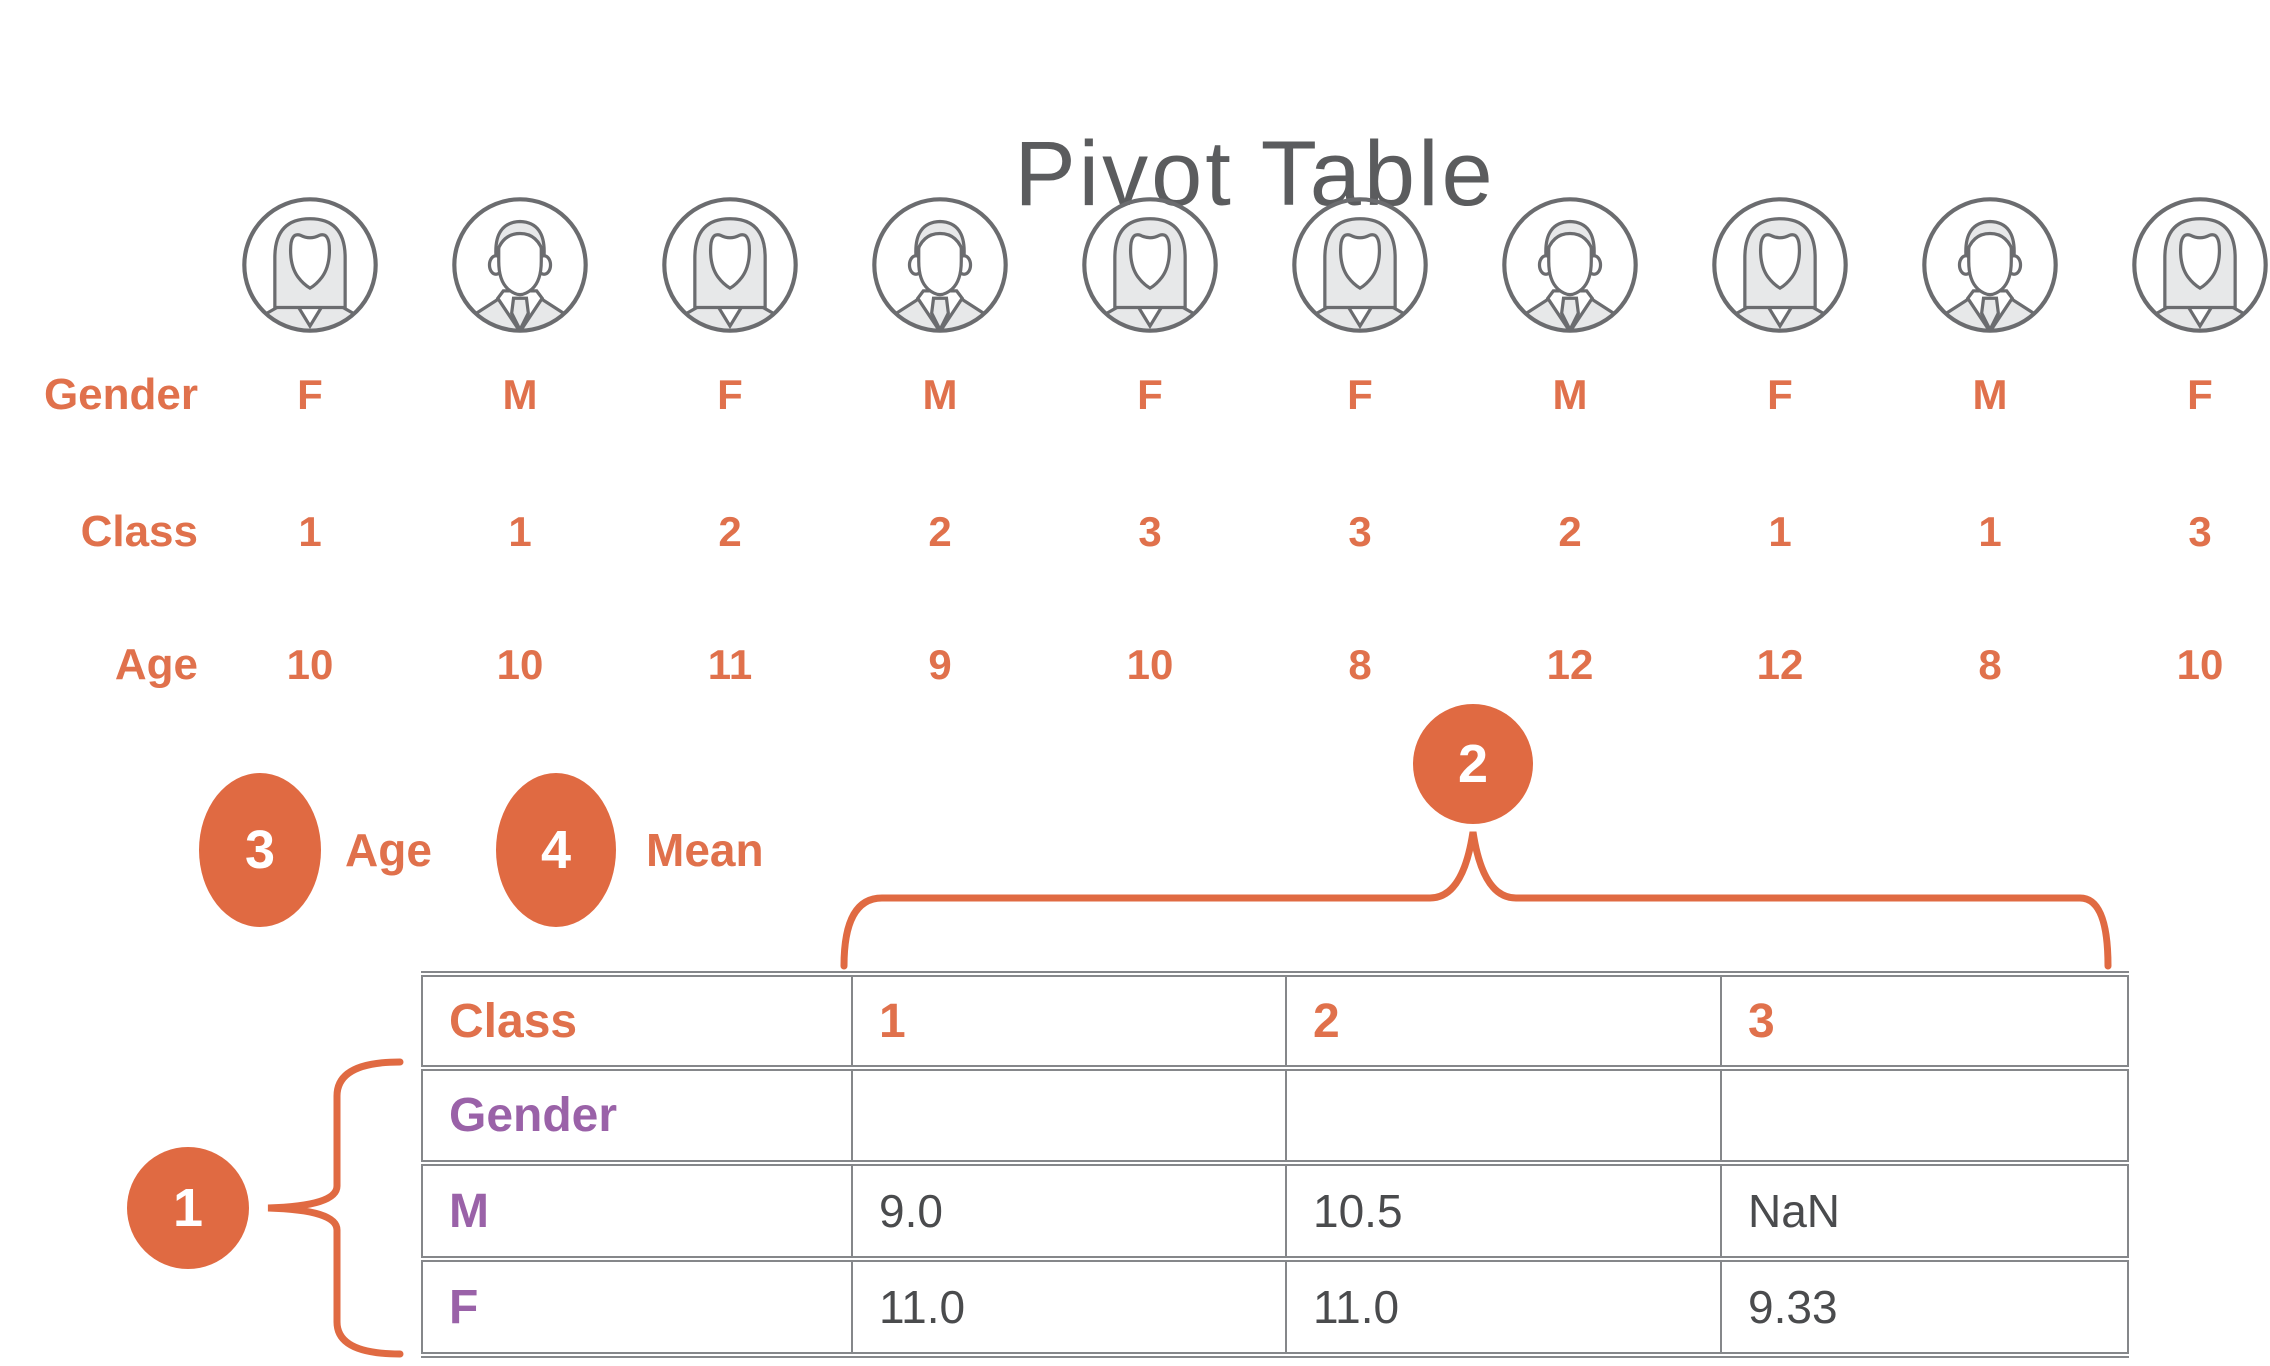  I want to click on rows-brace, so click(335, 1208).